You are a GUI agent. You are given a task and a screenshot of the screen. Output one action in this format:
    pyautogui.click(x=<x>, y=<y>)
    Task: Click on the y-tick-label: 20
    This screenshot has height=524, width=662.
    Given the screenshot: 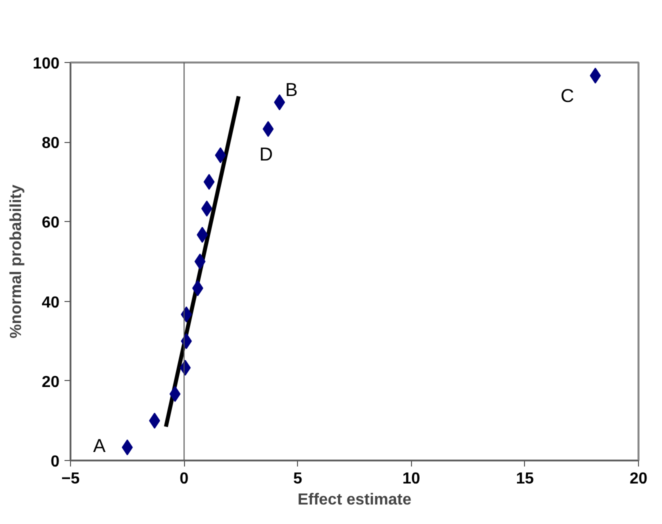 What is the action you would take?
    pyautogui.click(x=51, y=382)
    